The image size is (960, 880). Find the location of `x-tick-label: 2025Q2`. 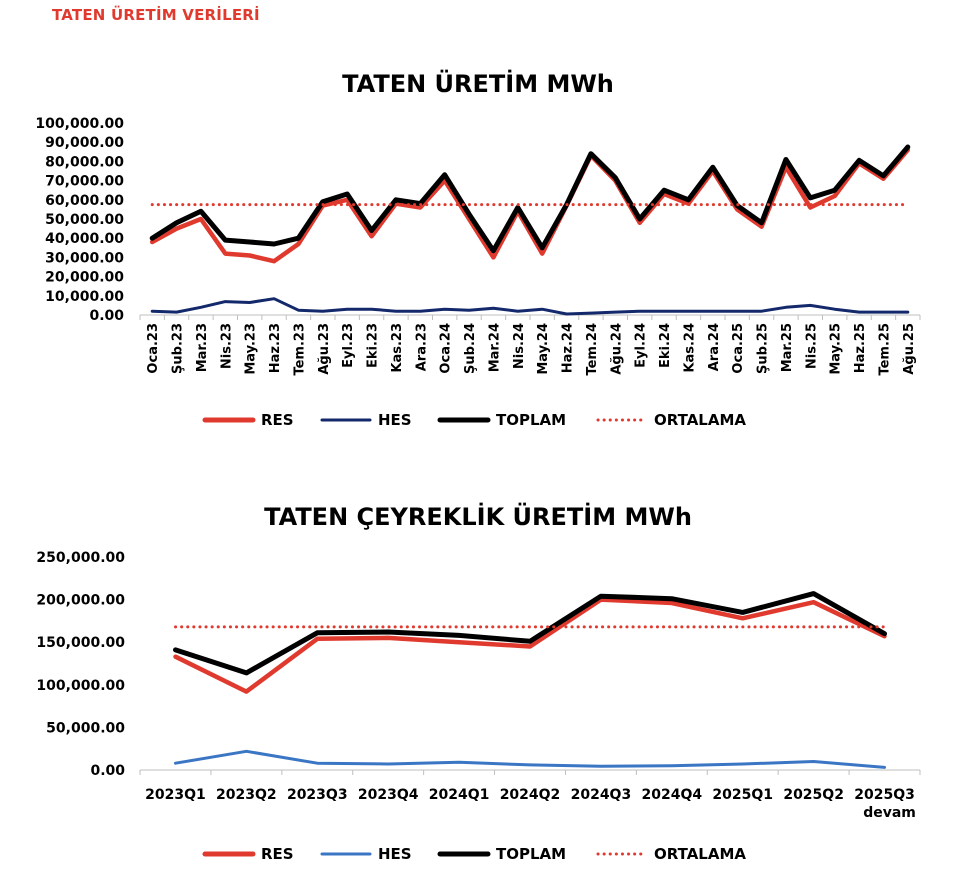

x-tick-label: 2025Q2 is located at coordinates (813, 795).